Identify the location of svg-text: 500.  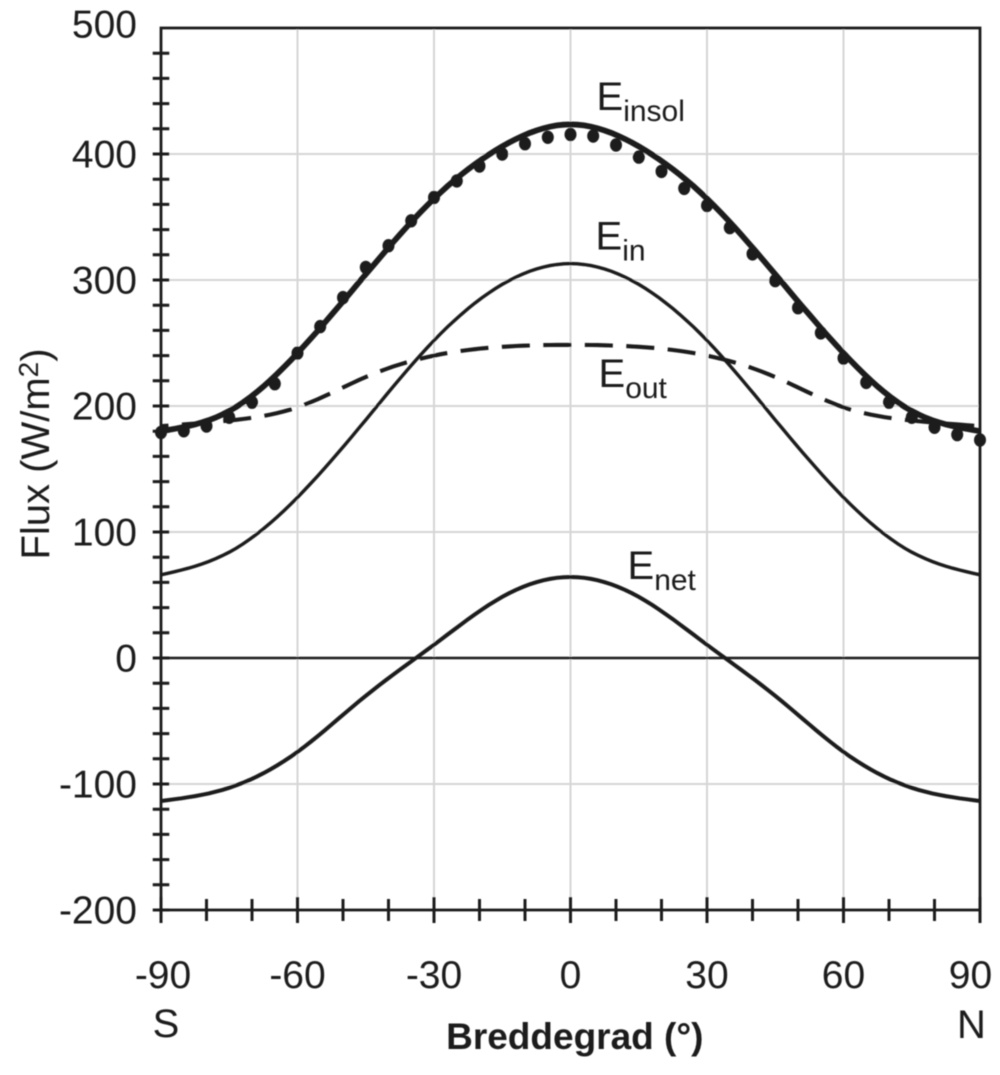
(104, 25).